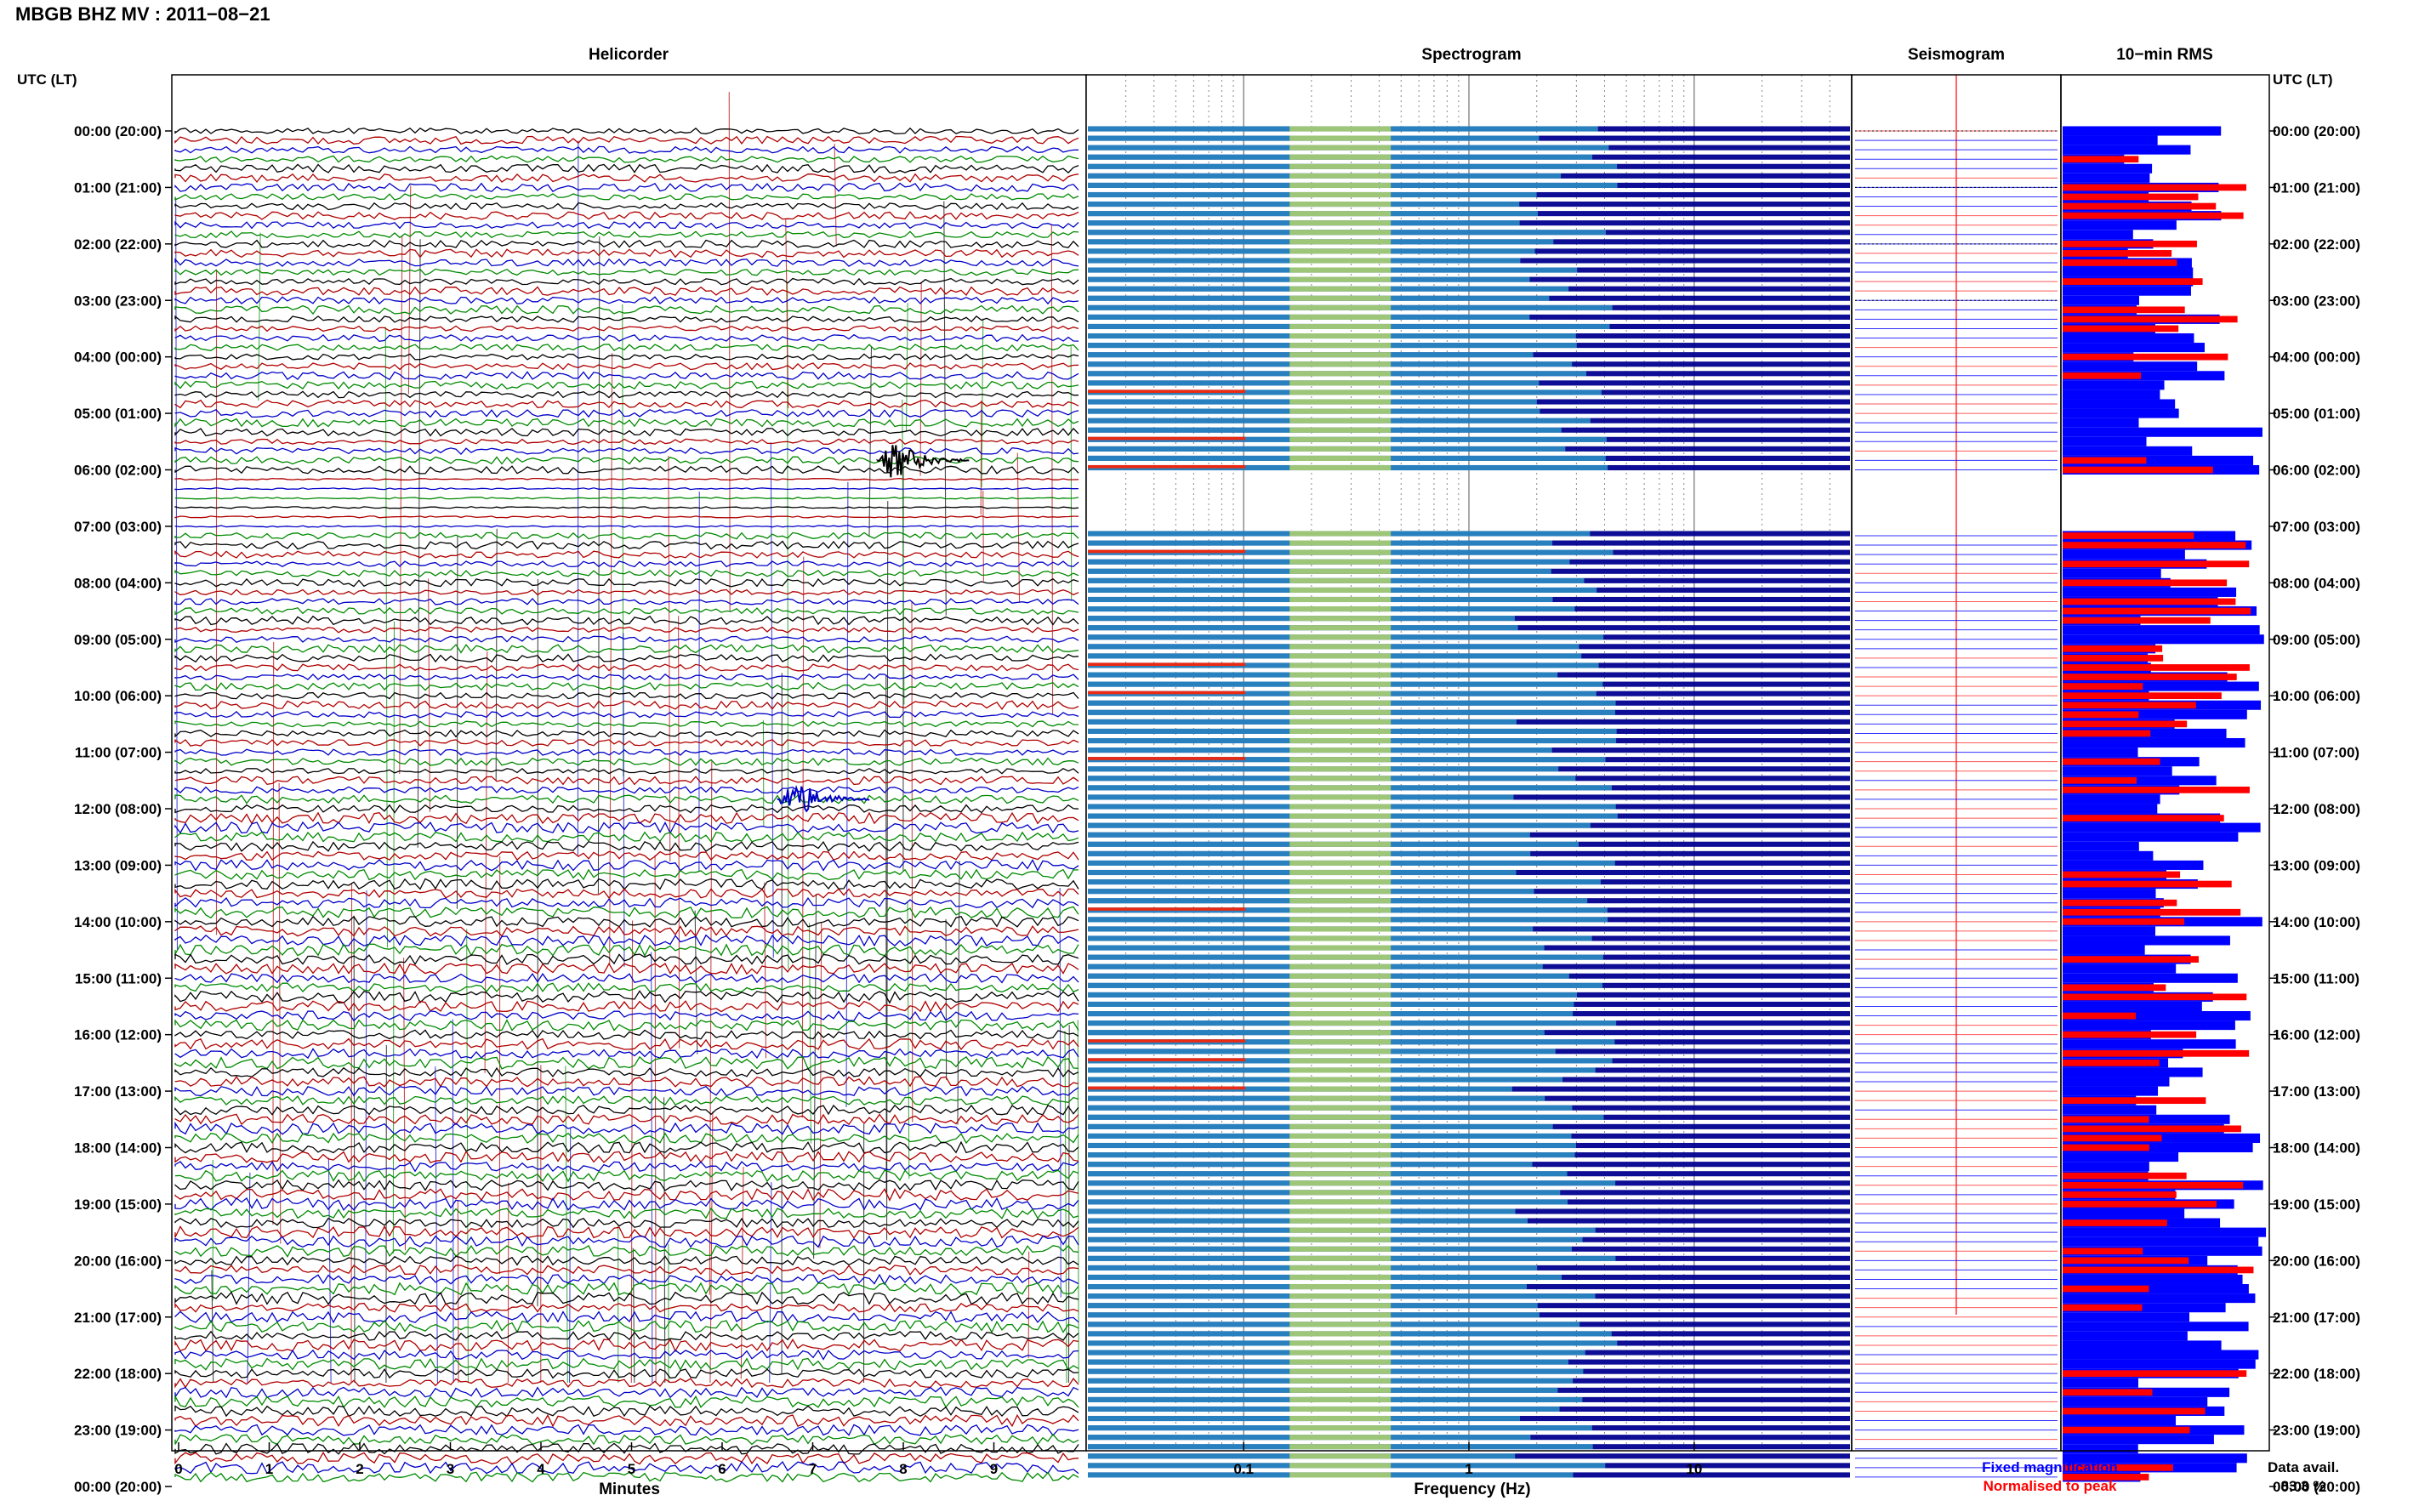  I want to click on x-axes: 0 1 2 3 4 5 6 7 8 9 0.1 1 10, so click(938, 1459).